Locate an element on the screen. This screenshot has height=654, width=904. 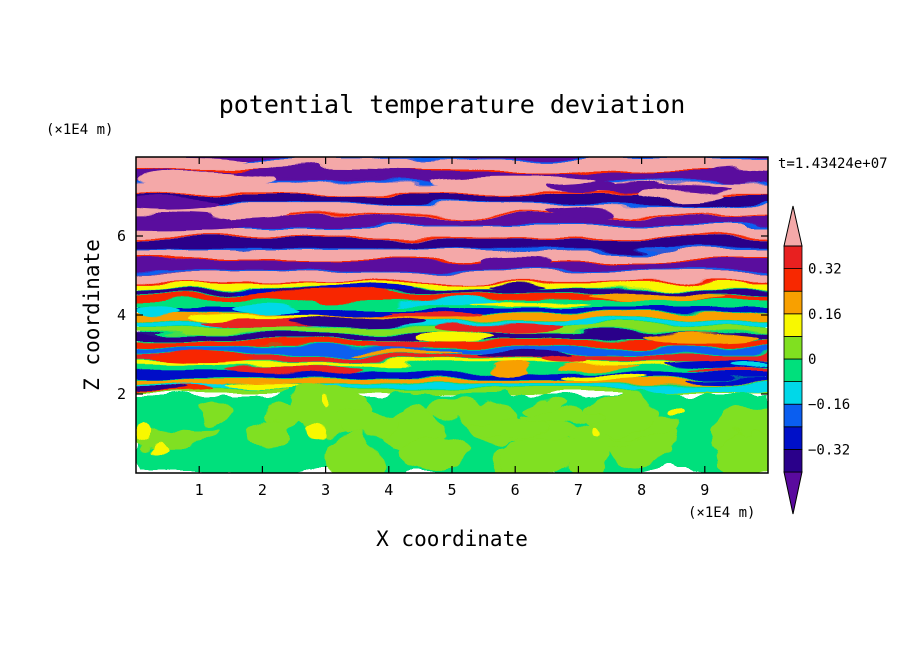
x-tick-label: 6 is located at coordinates (515, 490).